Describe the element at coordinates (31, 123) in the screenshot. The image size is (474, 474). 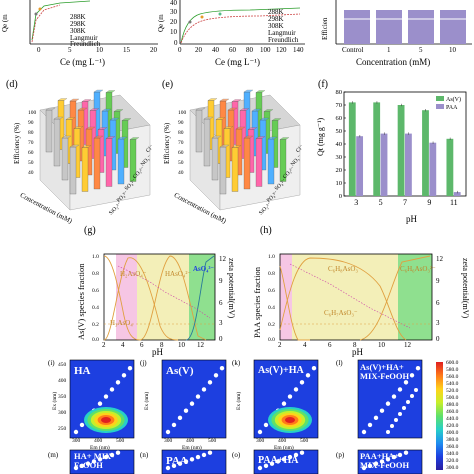
I see `panel-d-ztick: 90` at that location.